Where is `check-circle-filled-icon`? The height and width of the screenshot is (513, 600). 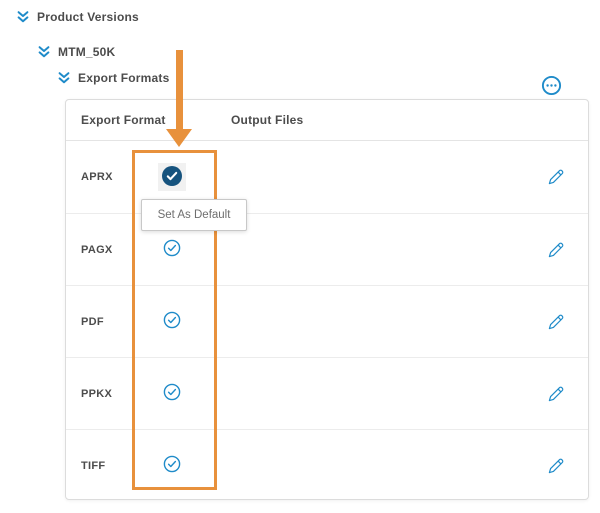
check-circle-filled-icon is located at coordinates (172, 177).